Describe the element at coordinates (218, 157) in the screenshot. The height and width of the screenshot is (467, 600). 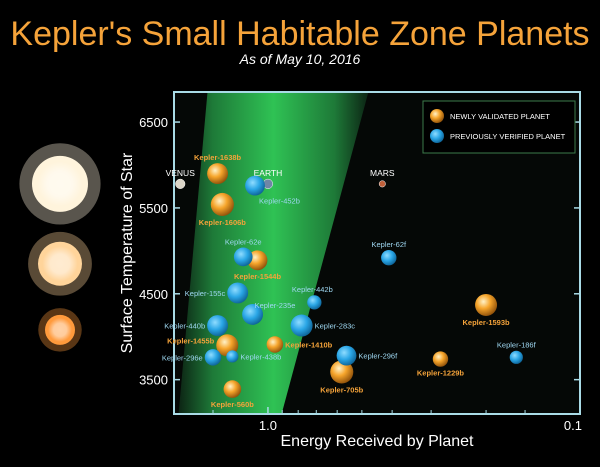
I see `planet-label: Kepler-1638b` at that location.